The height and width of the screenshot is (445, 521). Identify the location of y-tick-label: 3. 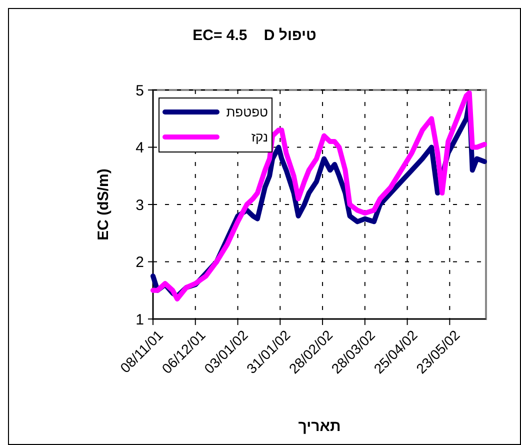
(140, 205).